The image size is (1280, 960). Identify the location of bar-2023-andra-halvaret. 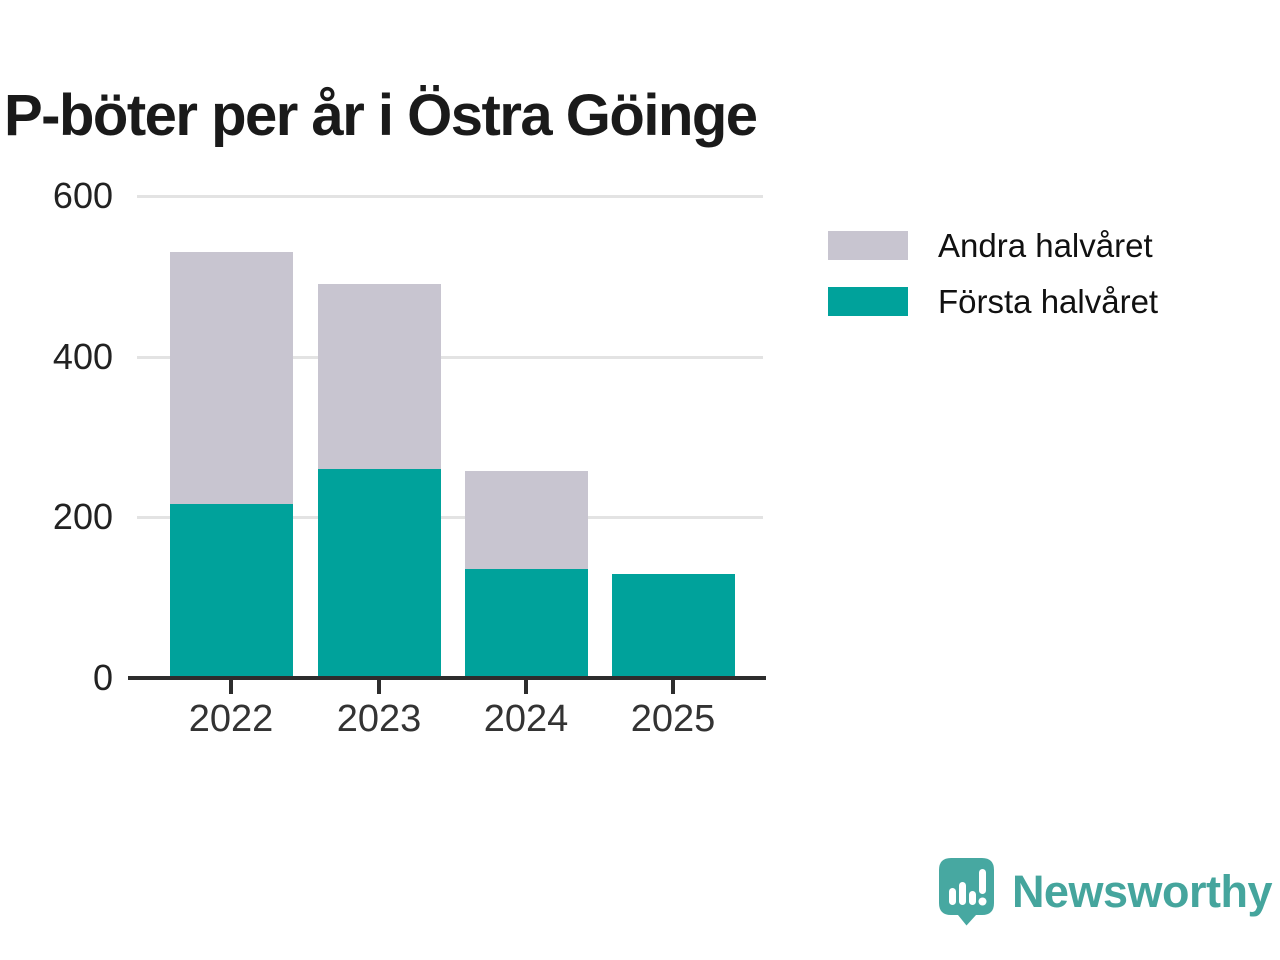
(379, 377).